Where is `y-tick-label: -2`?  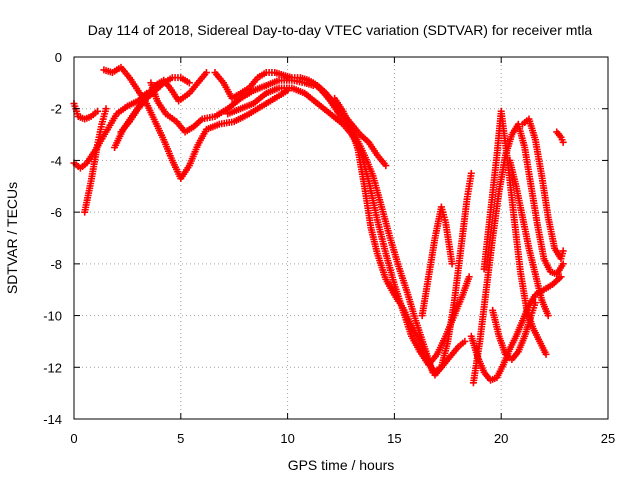
y-tick-label: -2 is located at coordinates (56, 109).